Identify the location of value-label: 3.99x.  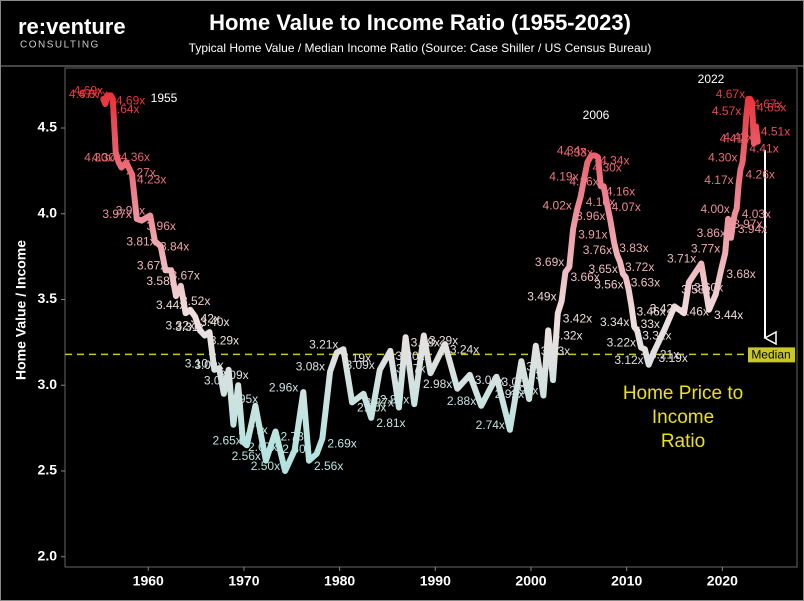
(130, 211).